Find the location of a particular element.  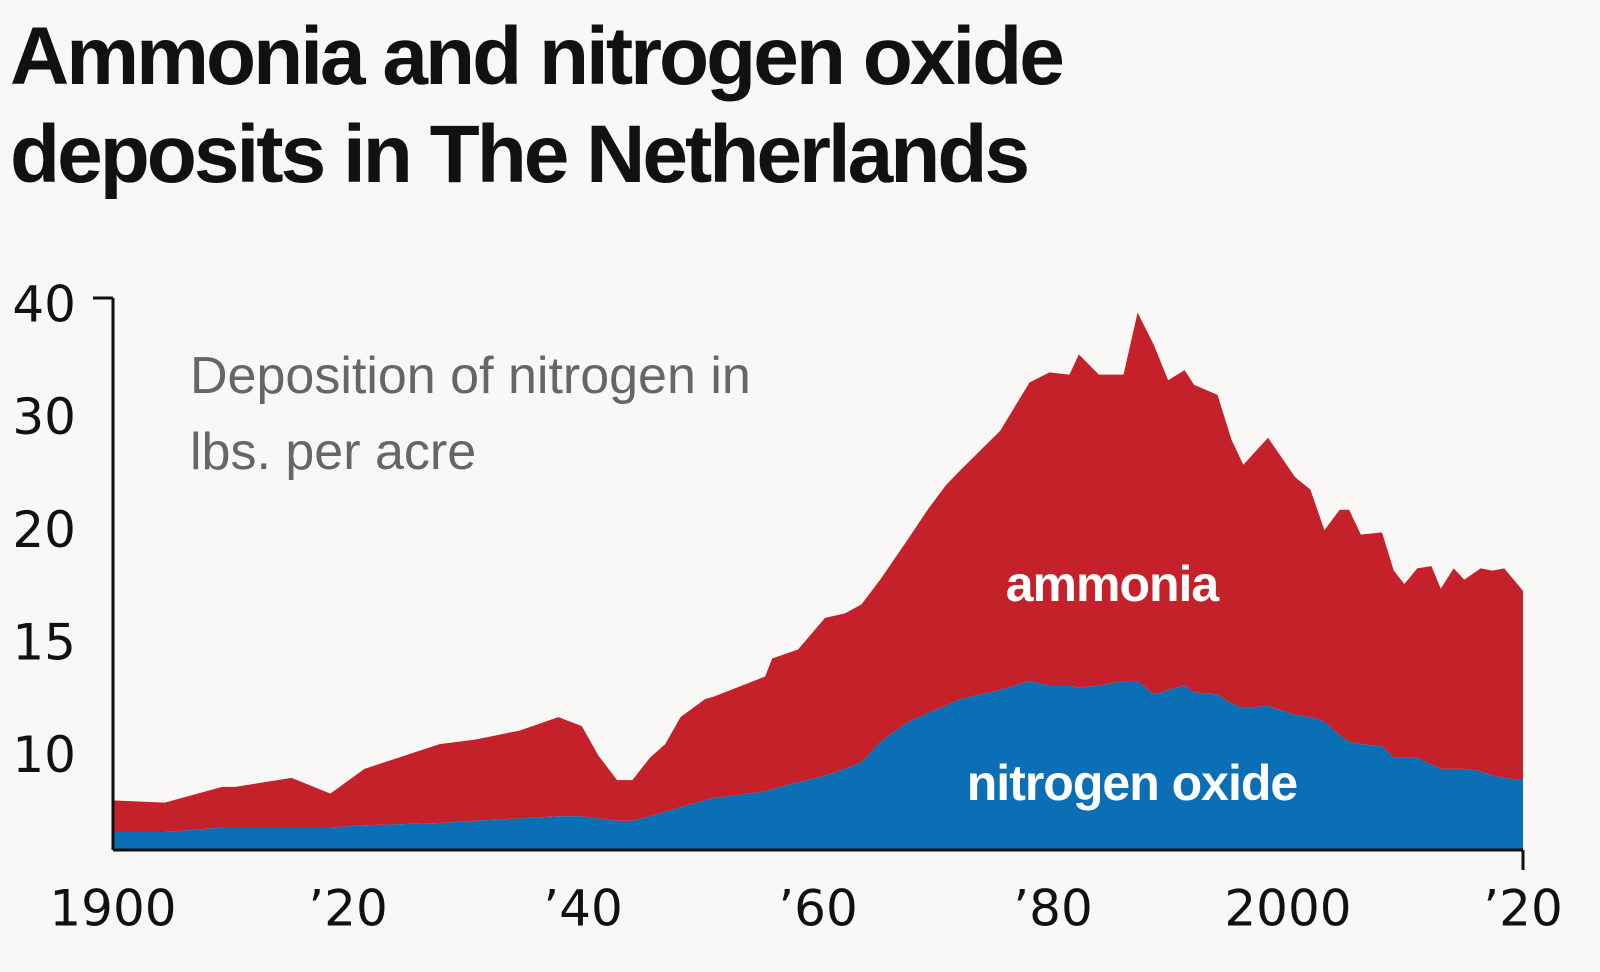

y-tick-label: 20 is located at coordinates (44, 530).